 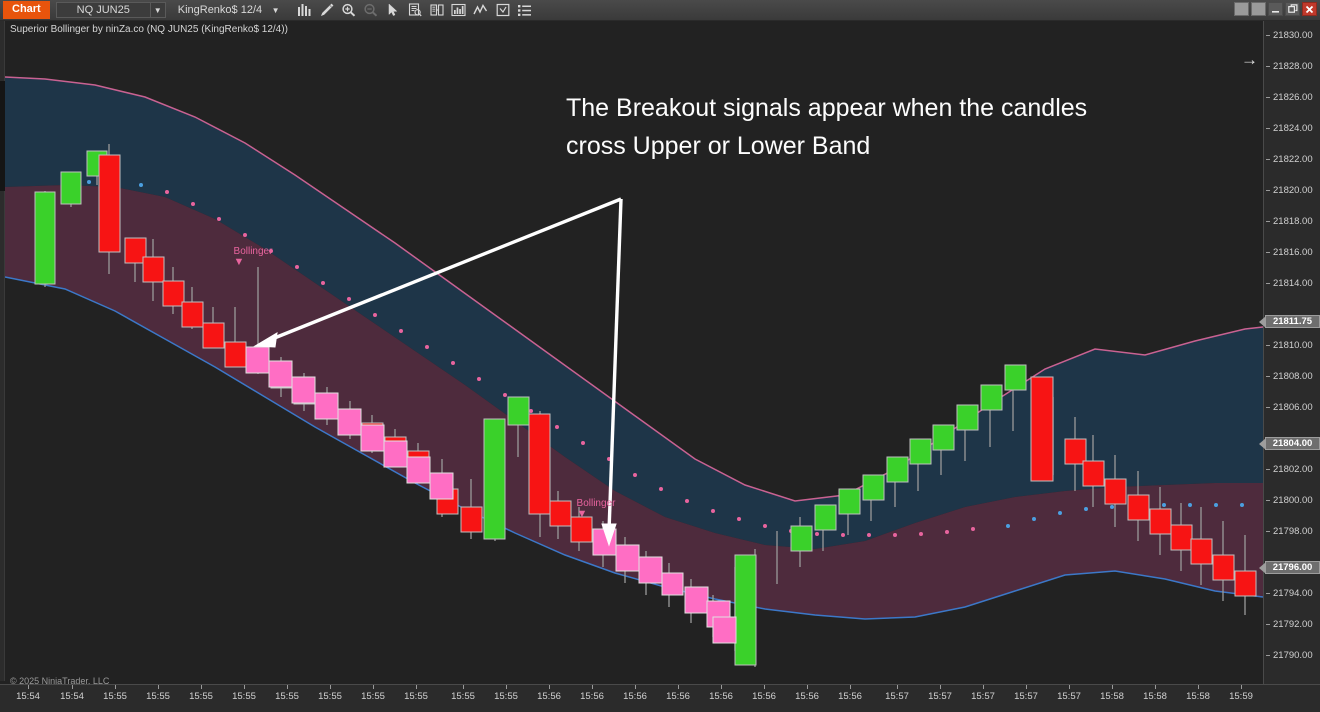 I want to click on copyright-notice: © 2025 NinjaTrader, LLC, so click(x=60, y=681).